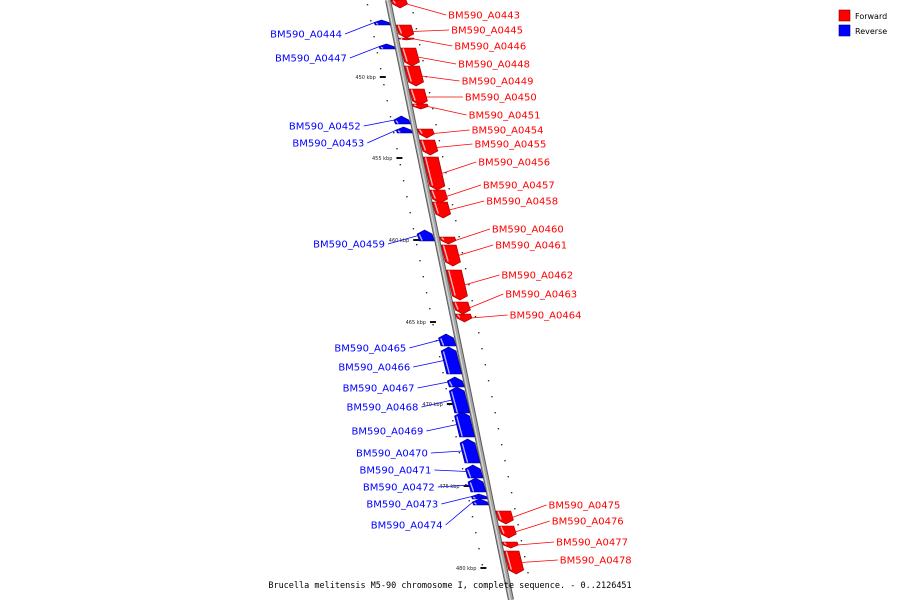 Image resolution: width=900 pixels, height=600 pixels. What do you see at coordinates (537, 276) in the screenshot?
I see `gene-label: BM590_A0462` at bounding box center [537, 276].